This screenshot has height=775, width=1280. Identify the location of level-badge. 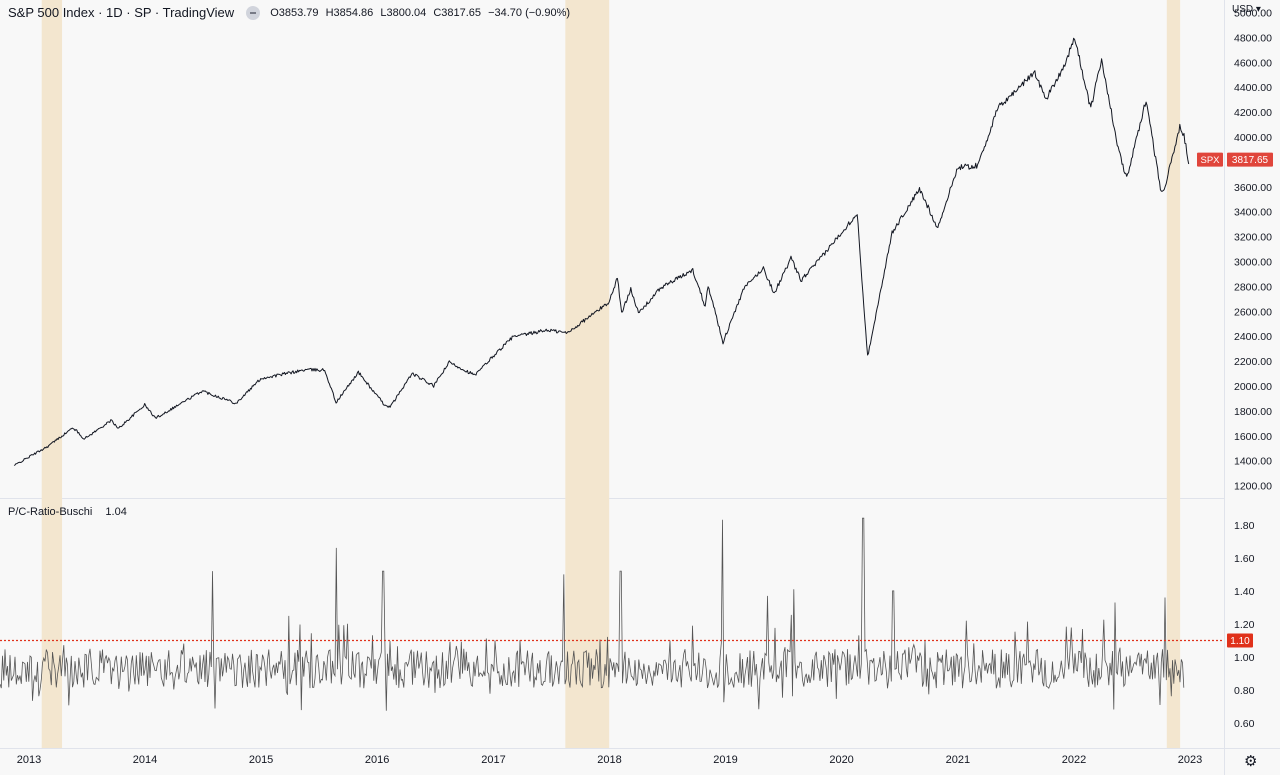
(1240, 640).